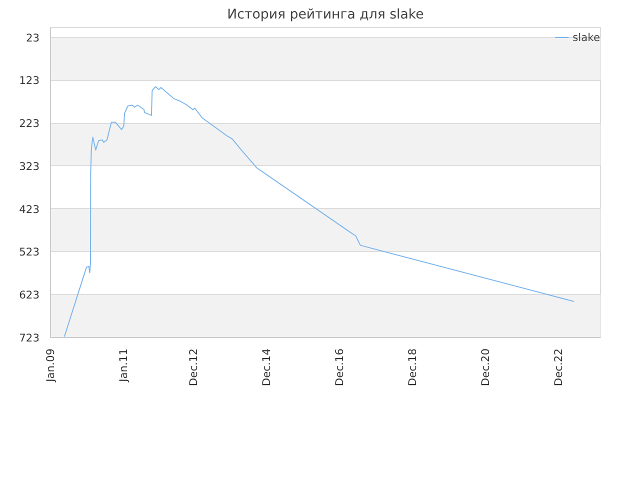 The height and width of the screenshot is (480, 640). I want to click on y-tick-label: 223, so click(29, 123).